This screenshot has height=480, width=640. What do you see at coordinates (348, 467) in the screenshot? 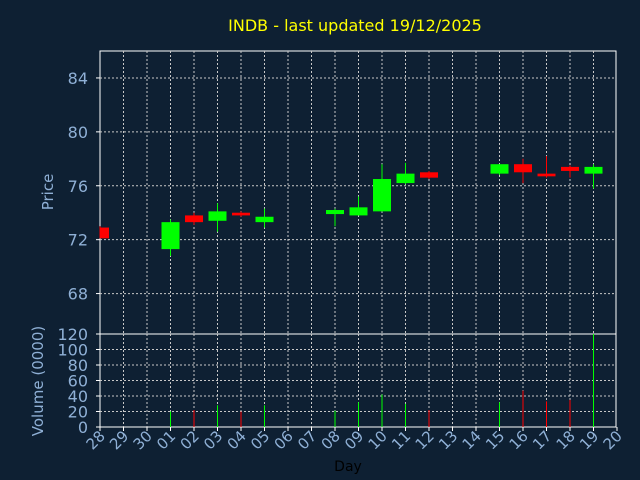
I see `x-axis-label: Day` at bounding box center [348, 467].